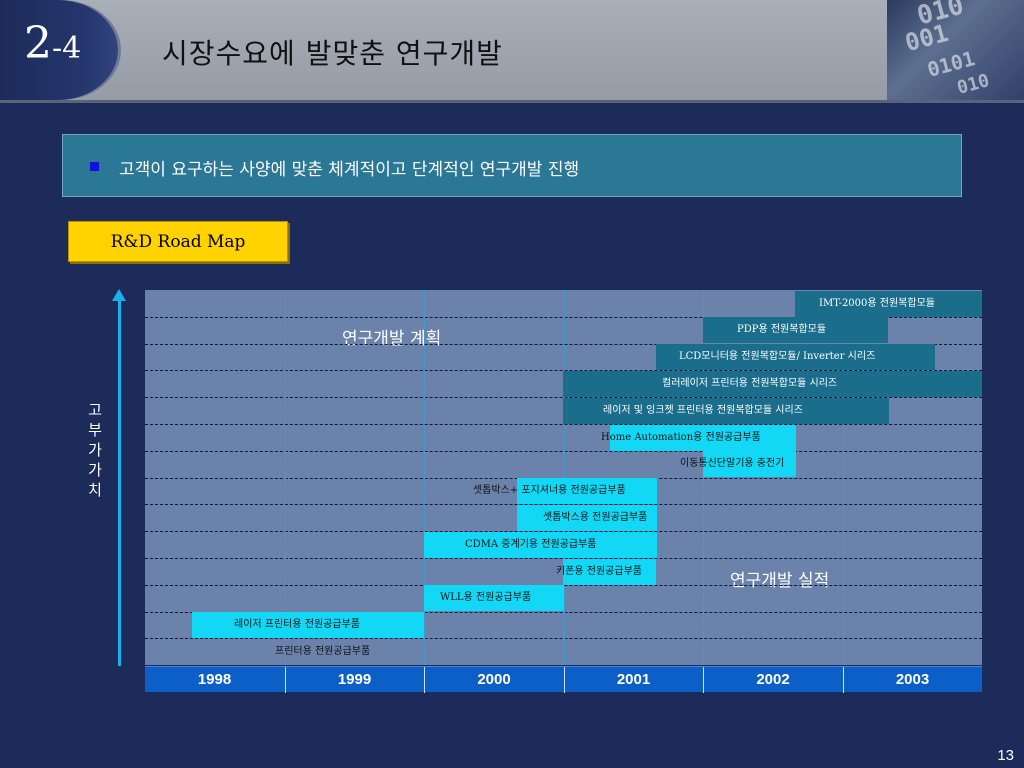 This screenshot has width=1024, height=768. I want to click on roadmap-item-label: 프린터용 전원공급부품, so click(323, 651).